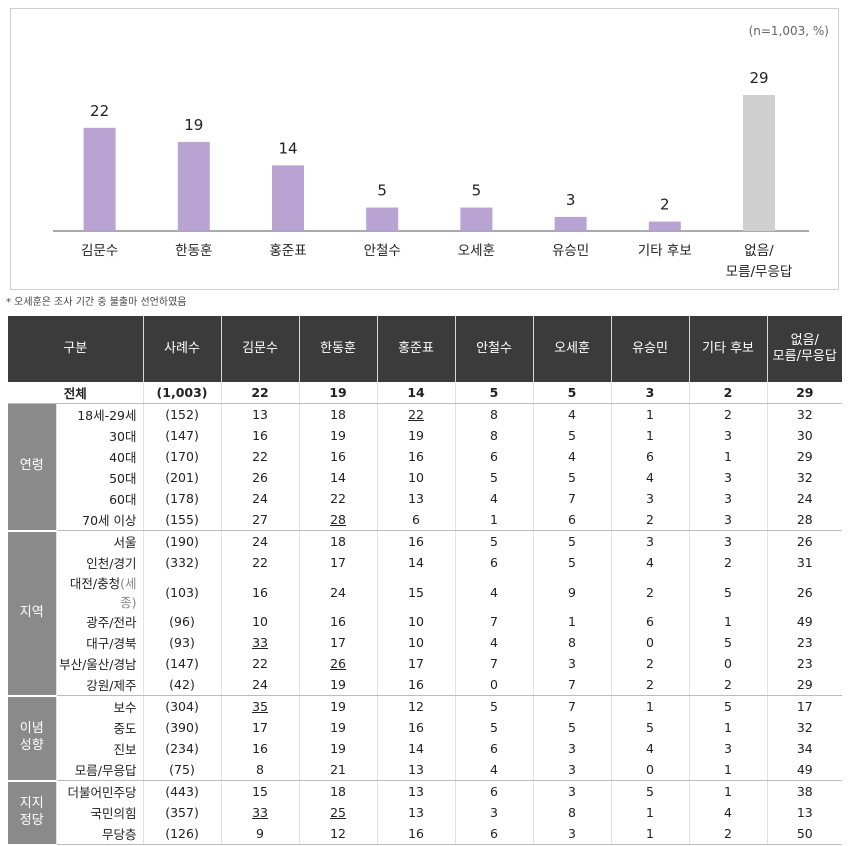  Describe the element at coordinates (338, 770) in the screenshot. I see `value-cell: 21` at that location.